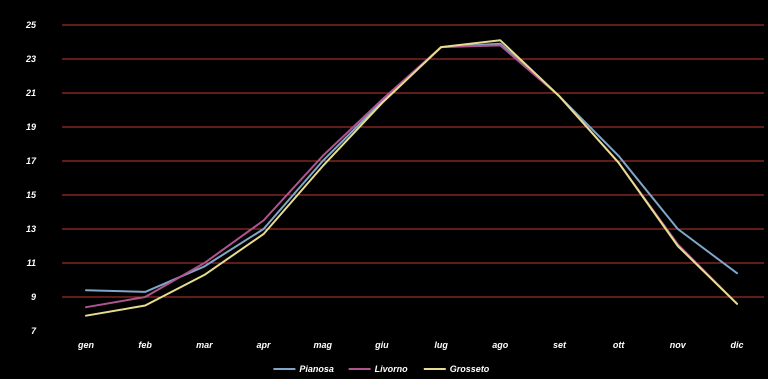 The height and width of the screenshot is (379, 768). I want to click on y-tick-label: 9, so click(33, 297).